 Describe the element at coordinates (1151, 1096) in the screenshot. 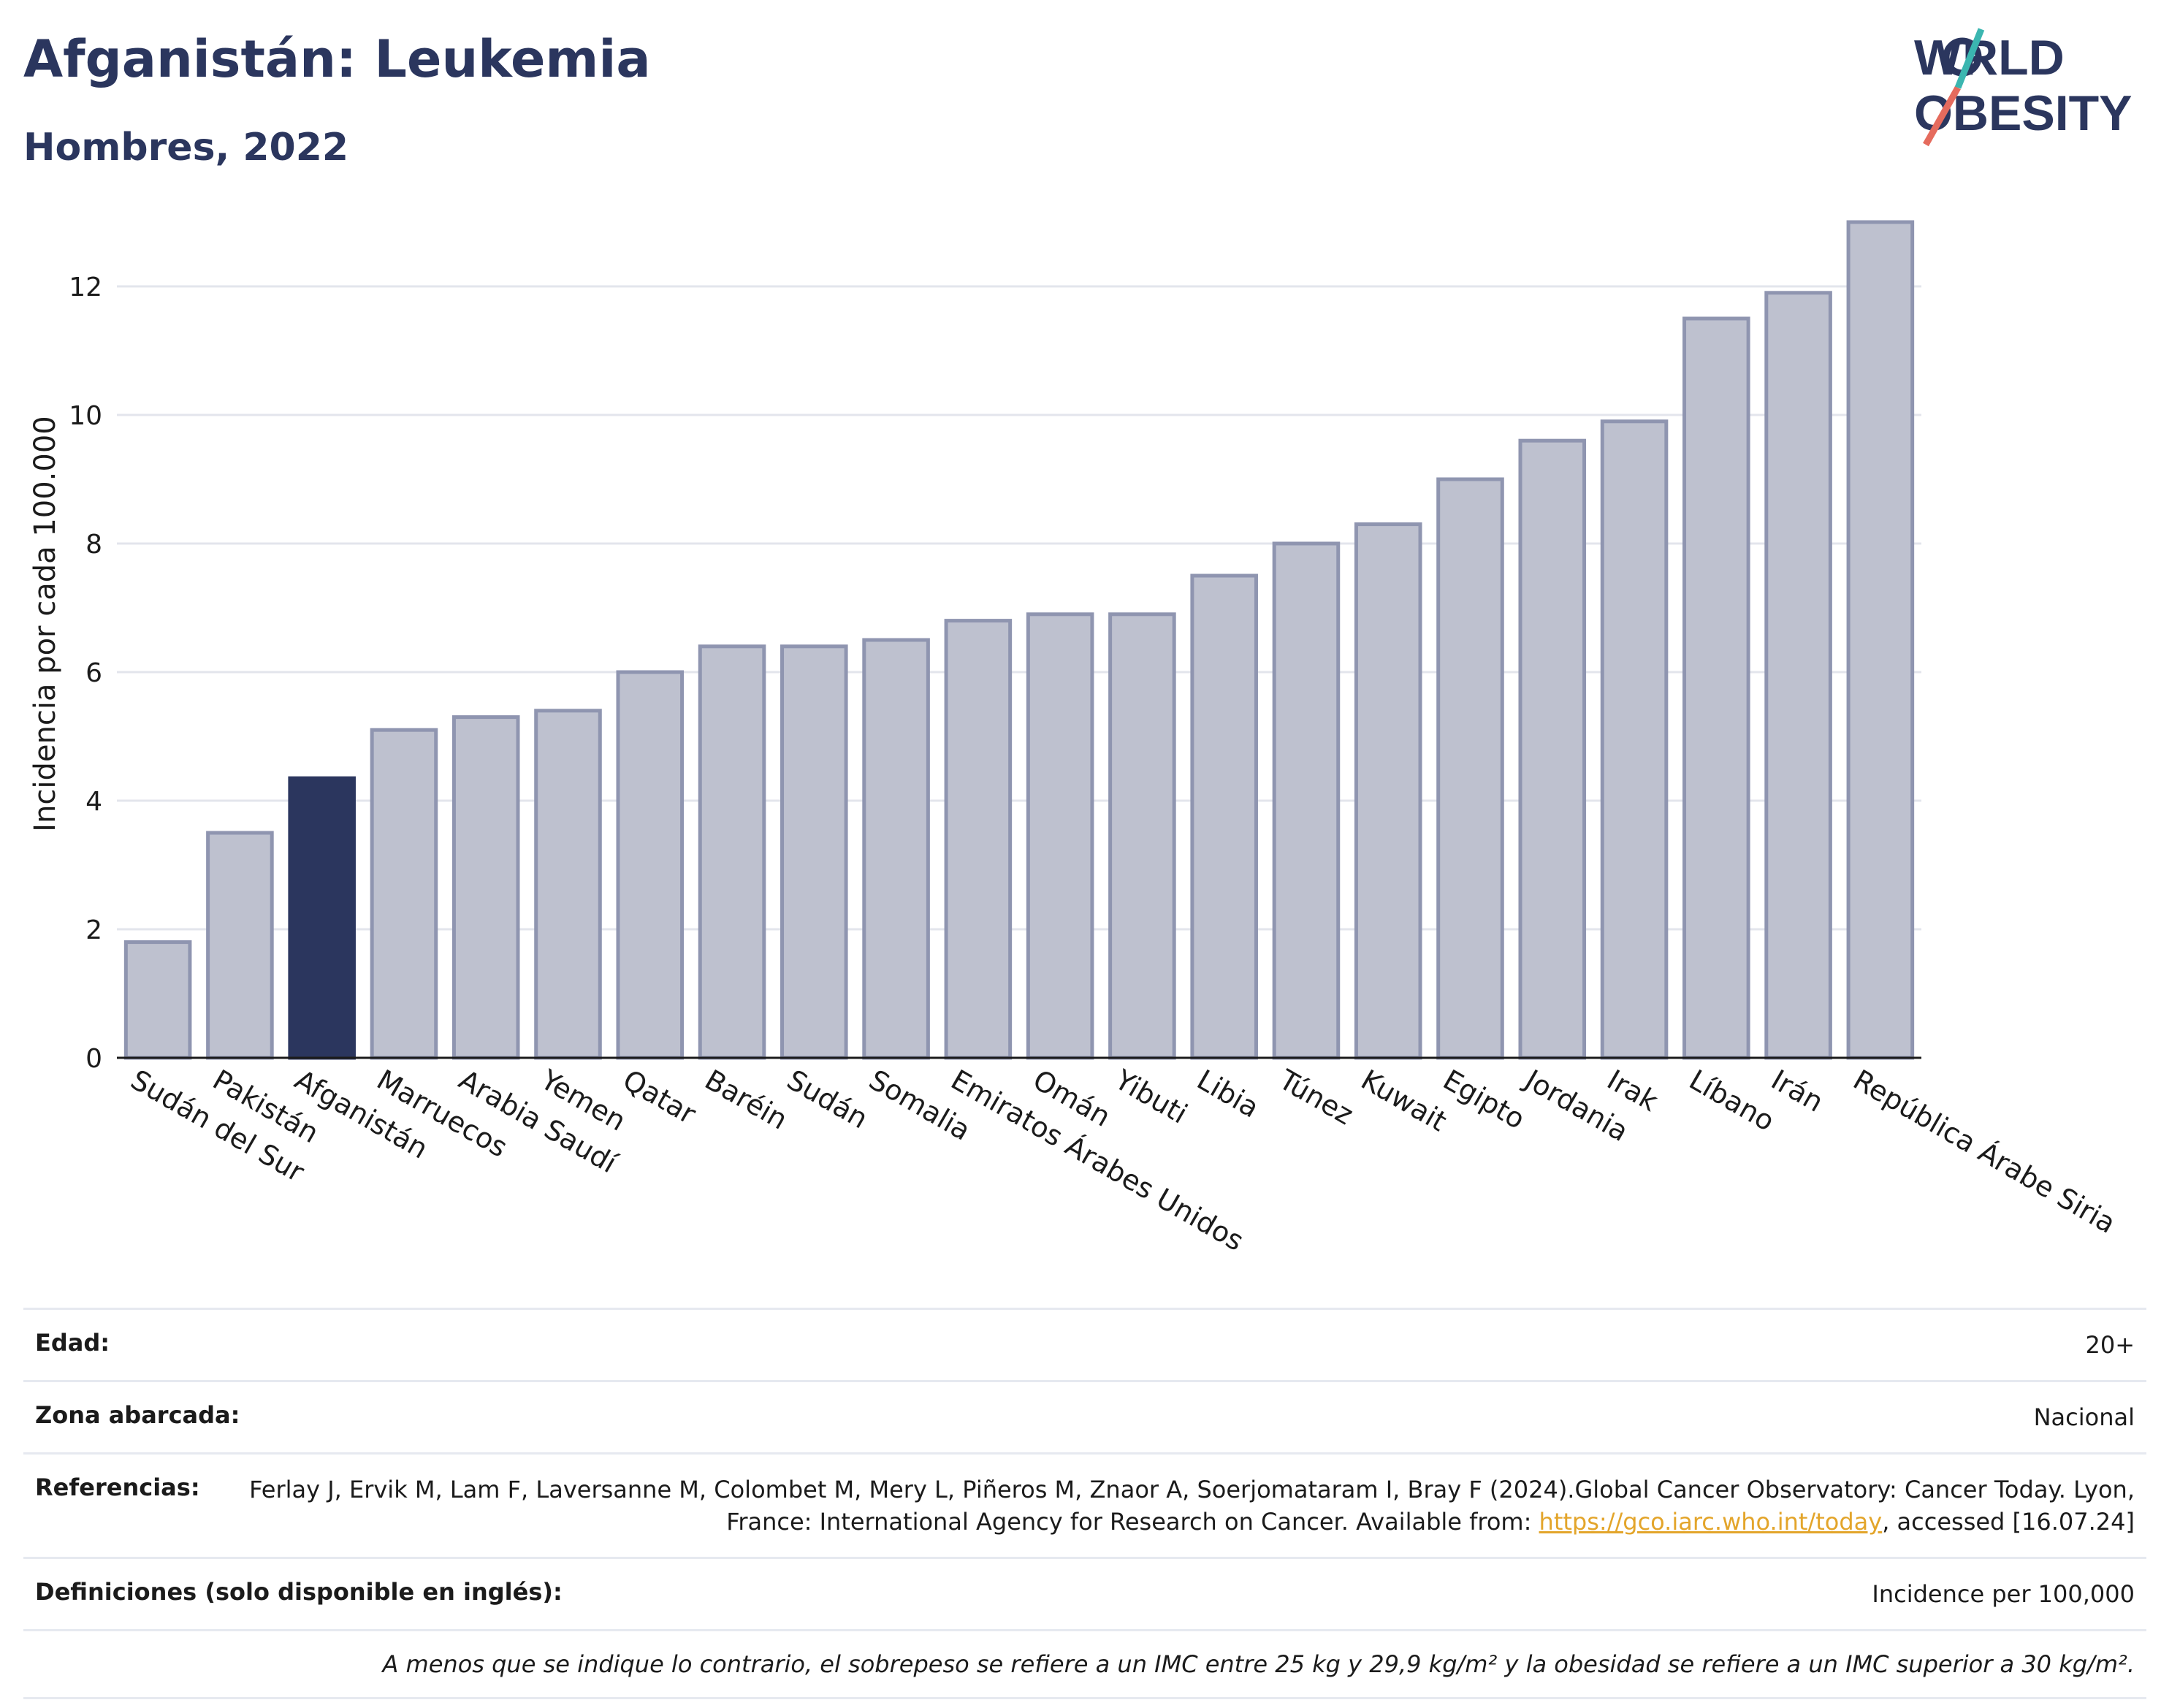

I see `x-tick-label: Yibuti` at that location.